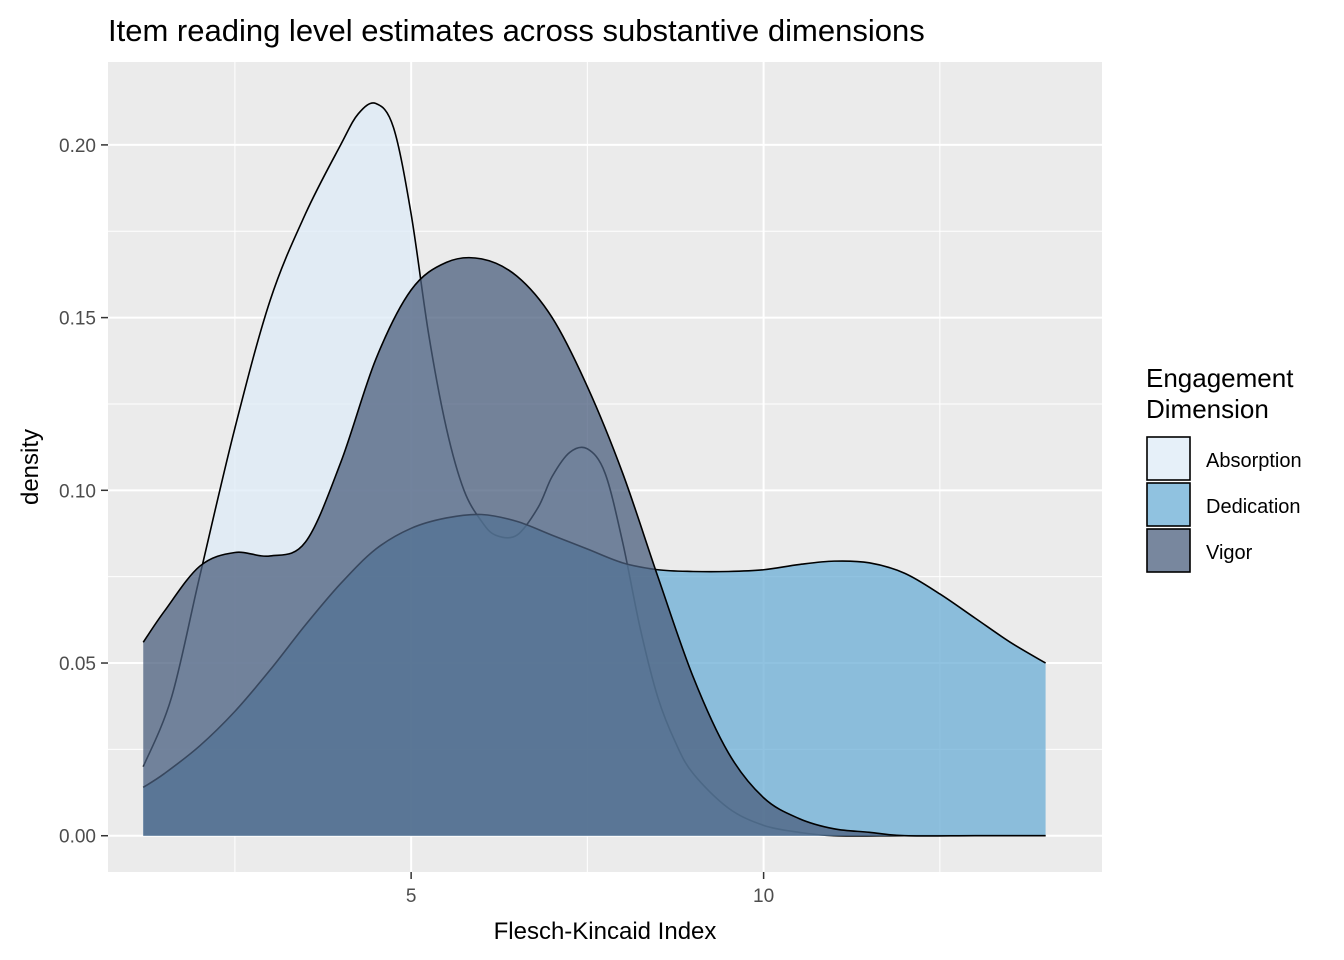  Describe the element at coordinates (77, 837) in the screenshot. I see `y-tick-label: 0.00` at that location.